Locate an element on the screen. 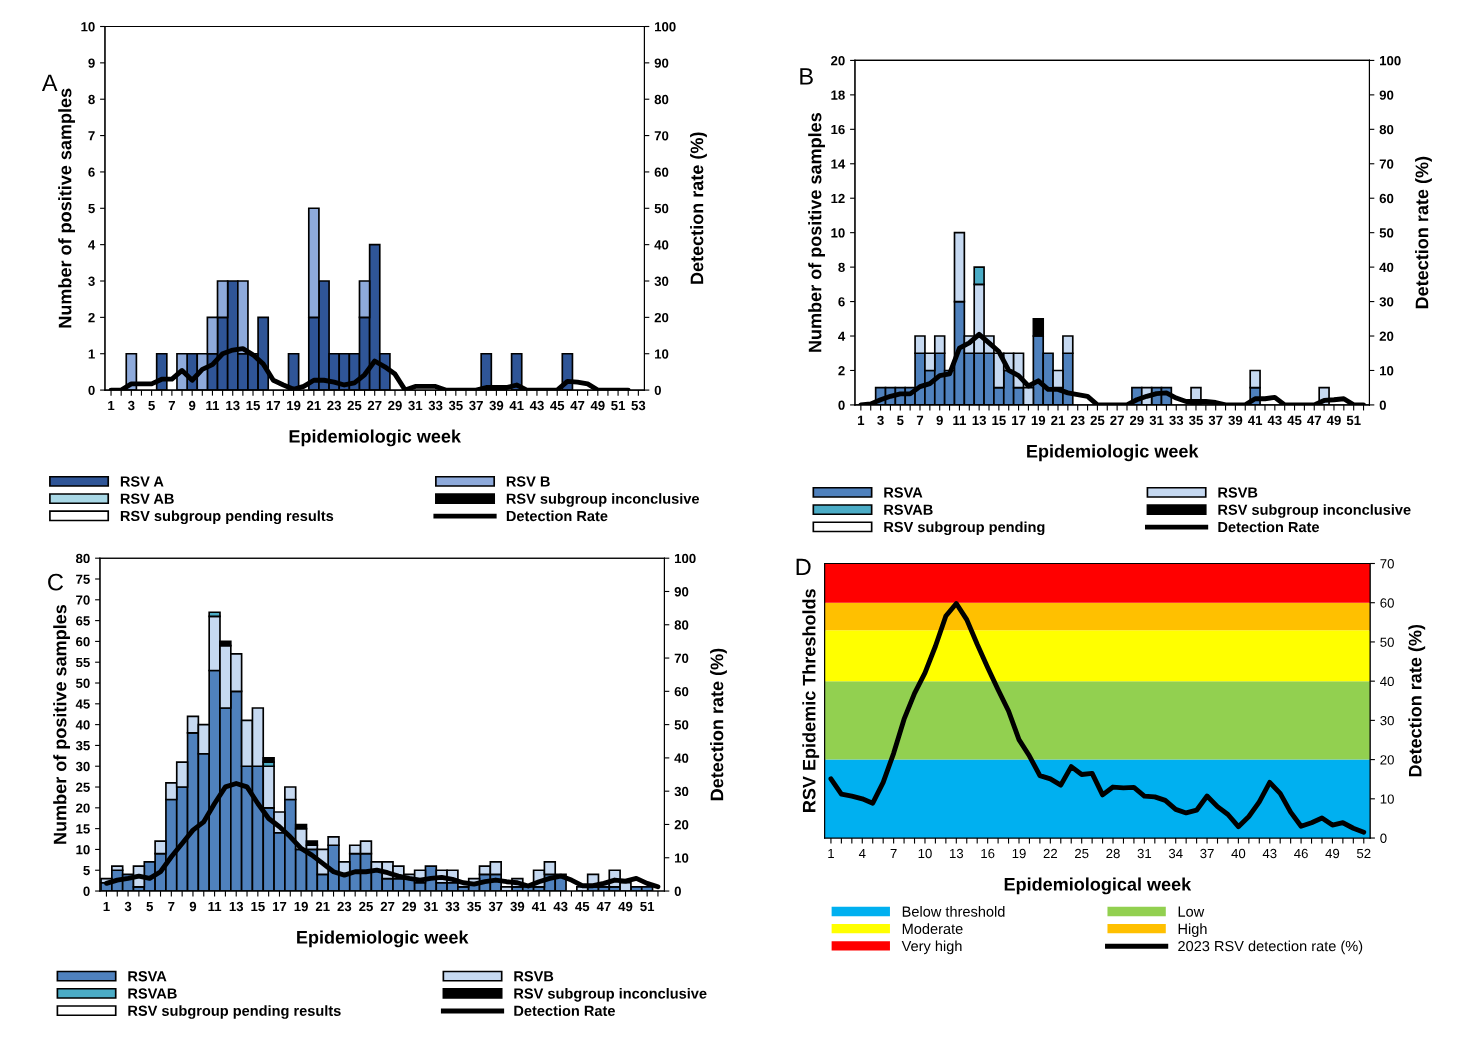 This screenshot has height=1060, width=1470. y2-tick-label: 30 is located at coordinates (1387, 720).